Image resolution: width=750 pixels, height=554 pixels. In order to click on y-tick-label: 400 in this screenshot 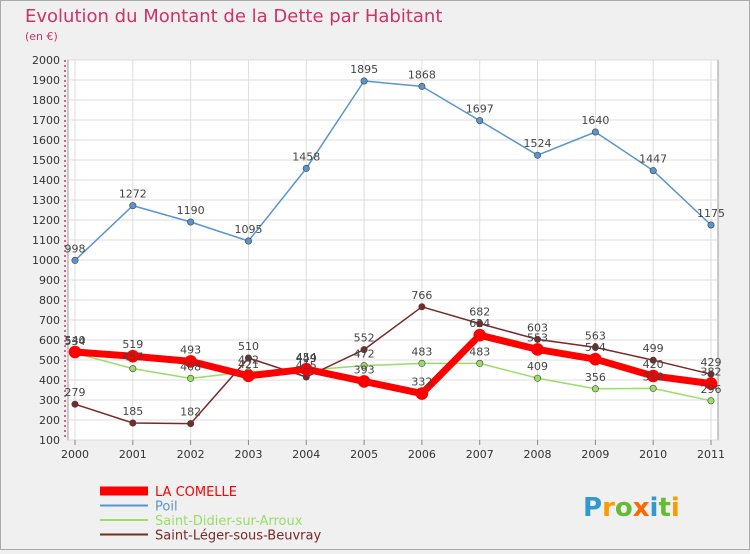, I will do `click(49, 380)`.